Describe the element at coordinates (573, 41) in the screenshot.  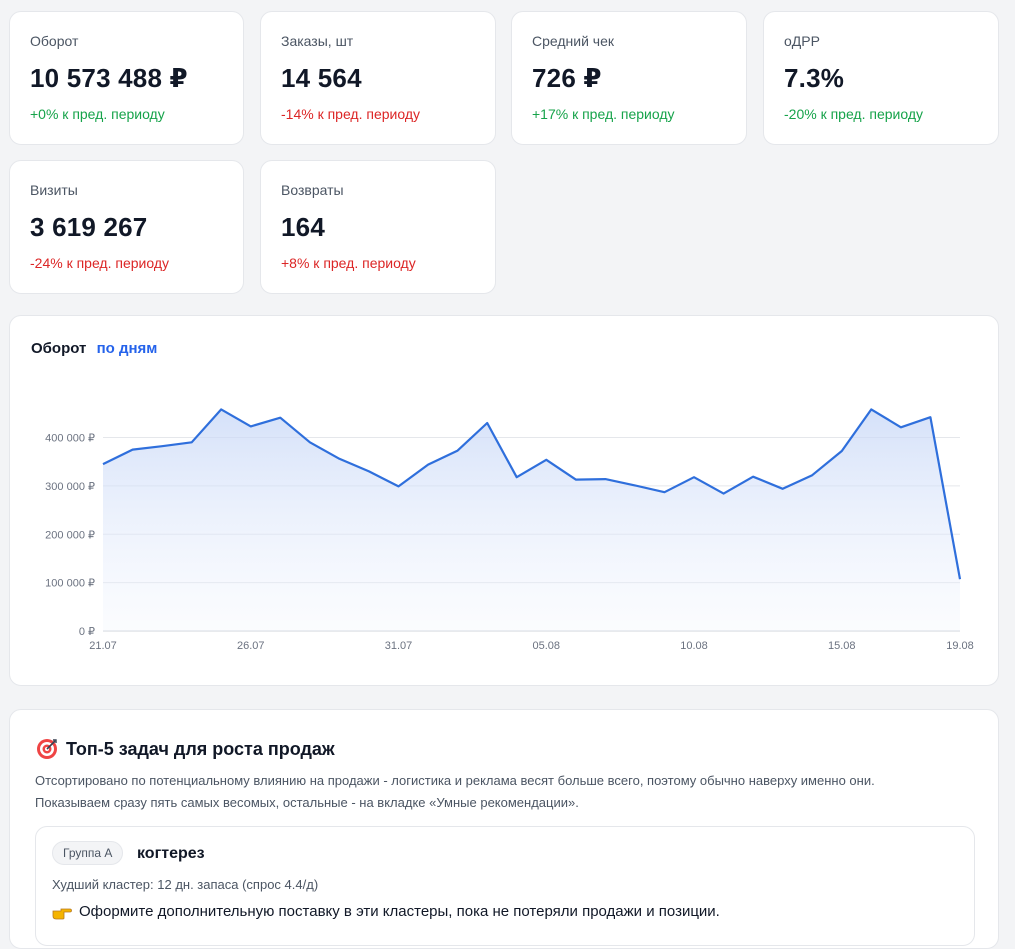
I see `kpi-label: Средний чек` at that location.